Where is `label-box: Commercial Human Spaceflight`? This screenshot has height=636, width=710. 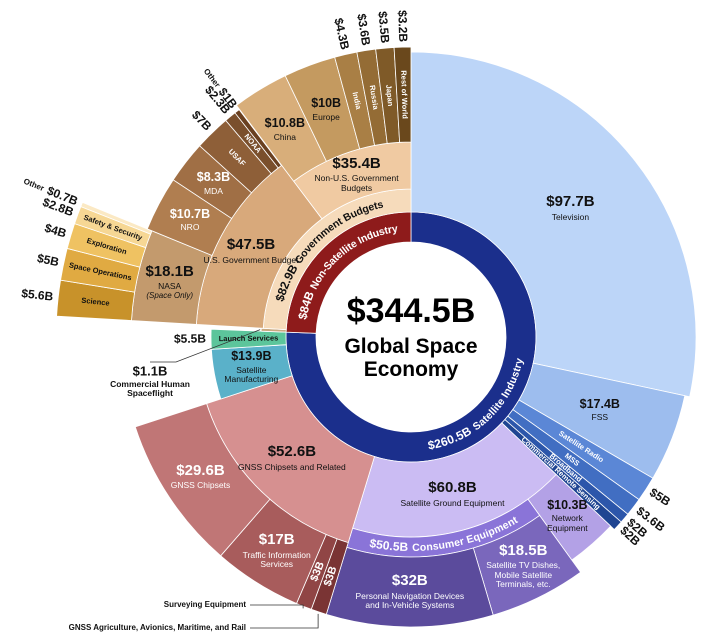 label-box: Commercial Human Spaceflight is located at coordinates (150, 389).